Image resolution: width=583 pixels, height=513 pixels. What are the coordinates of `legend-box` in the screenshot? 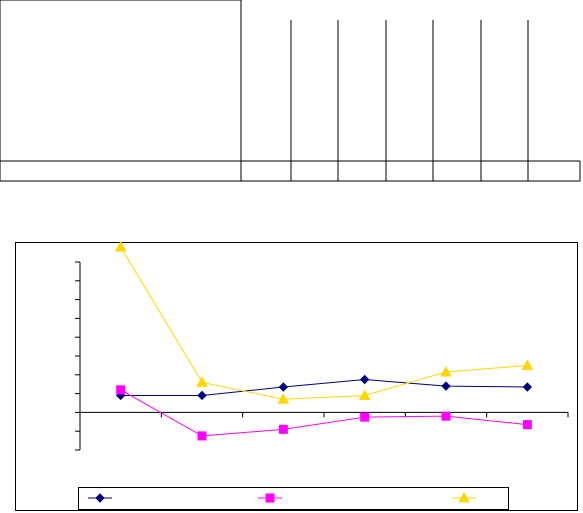 It's located at (293, 498).